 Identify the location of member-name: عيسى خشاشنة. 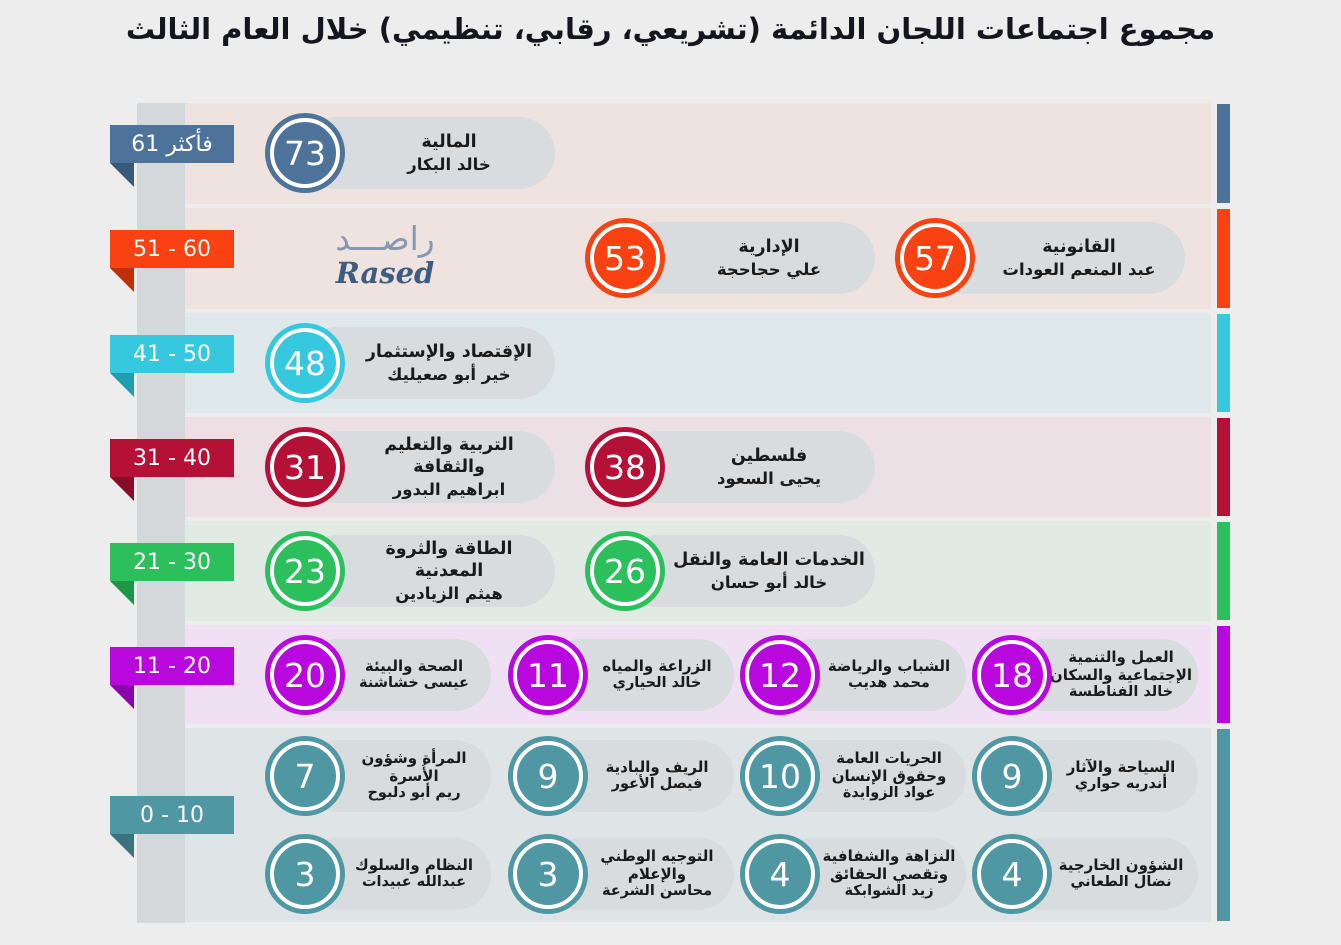
(414, 683).